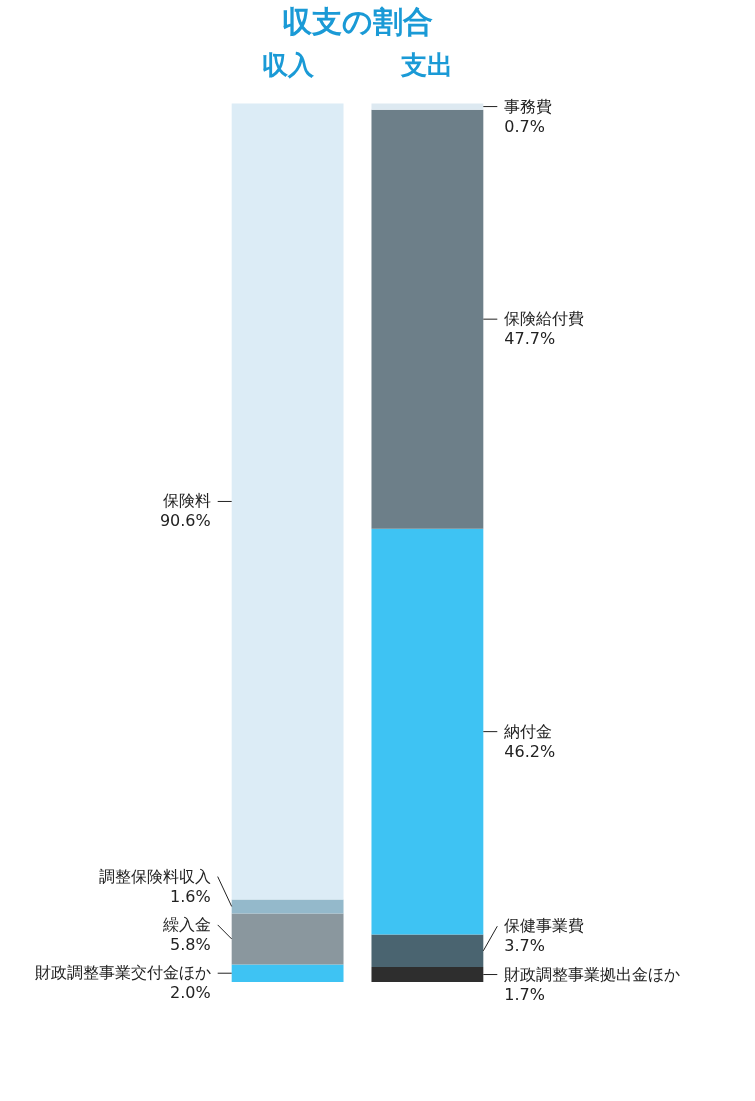 Image resolution: width=755 pixels, height=1101 pixels. Describe the element at coordinates (530, 751) in the screenshot. I see `data-label: 46.2%` at that location.